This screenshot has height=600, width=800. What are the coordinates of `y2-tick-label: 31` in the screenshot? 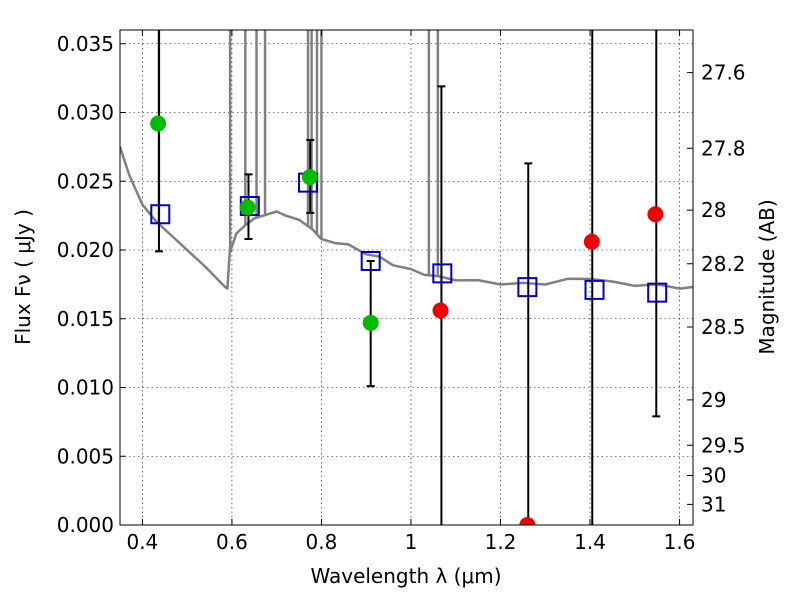 It's located at (713, 504).